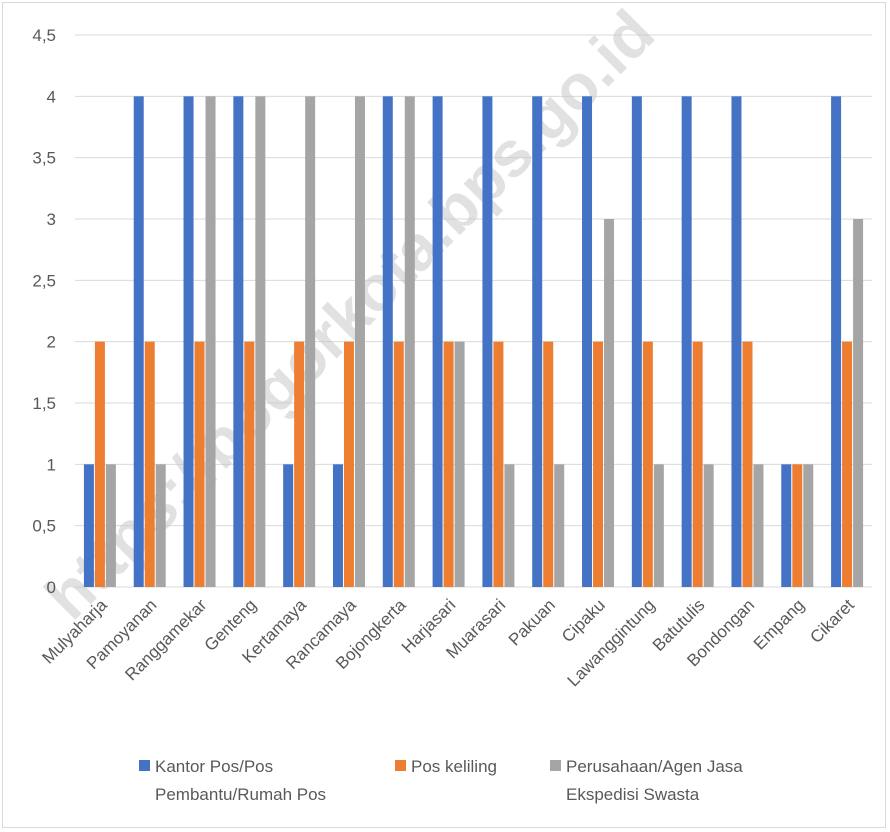  Describe the element at coordinates (44, 280) in the screenshot. I see `y-tick-label: 2,5` at that location.